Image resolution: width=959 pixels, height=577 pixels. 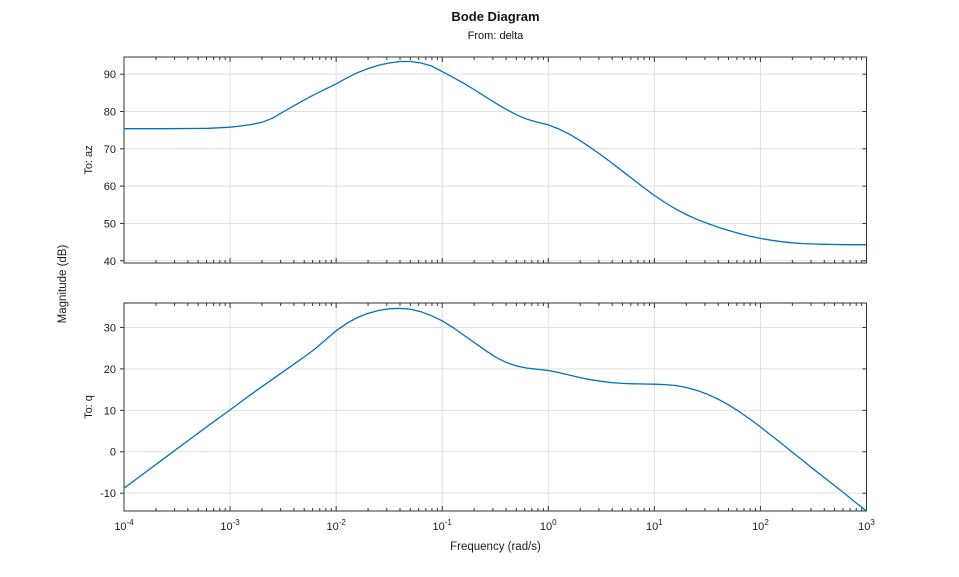 I want to click on x-tick-label: 10², so click(x=760, y=525).